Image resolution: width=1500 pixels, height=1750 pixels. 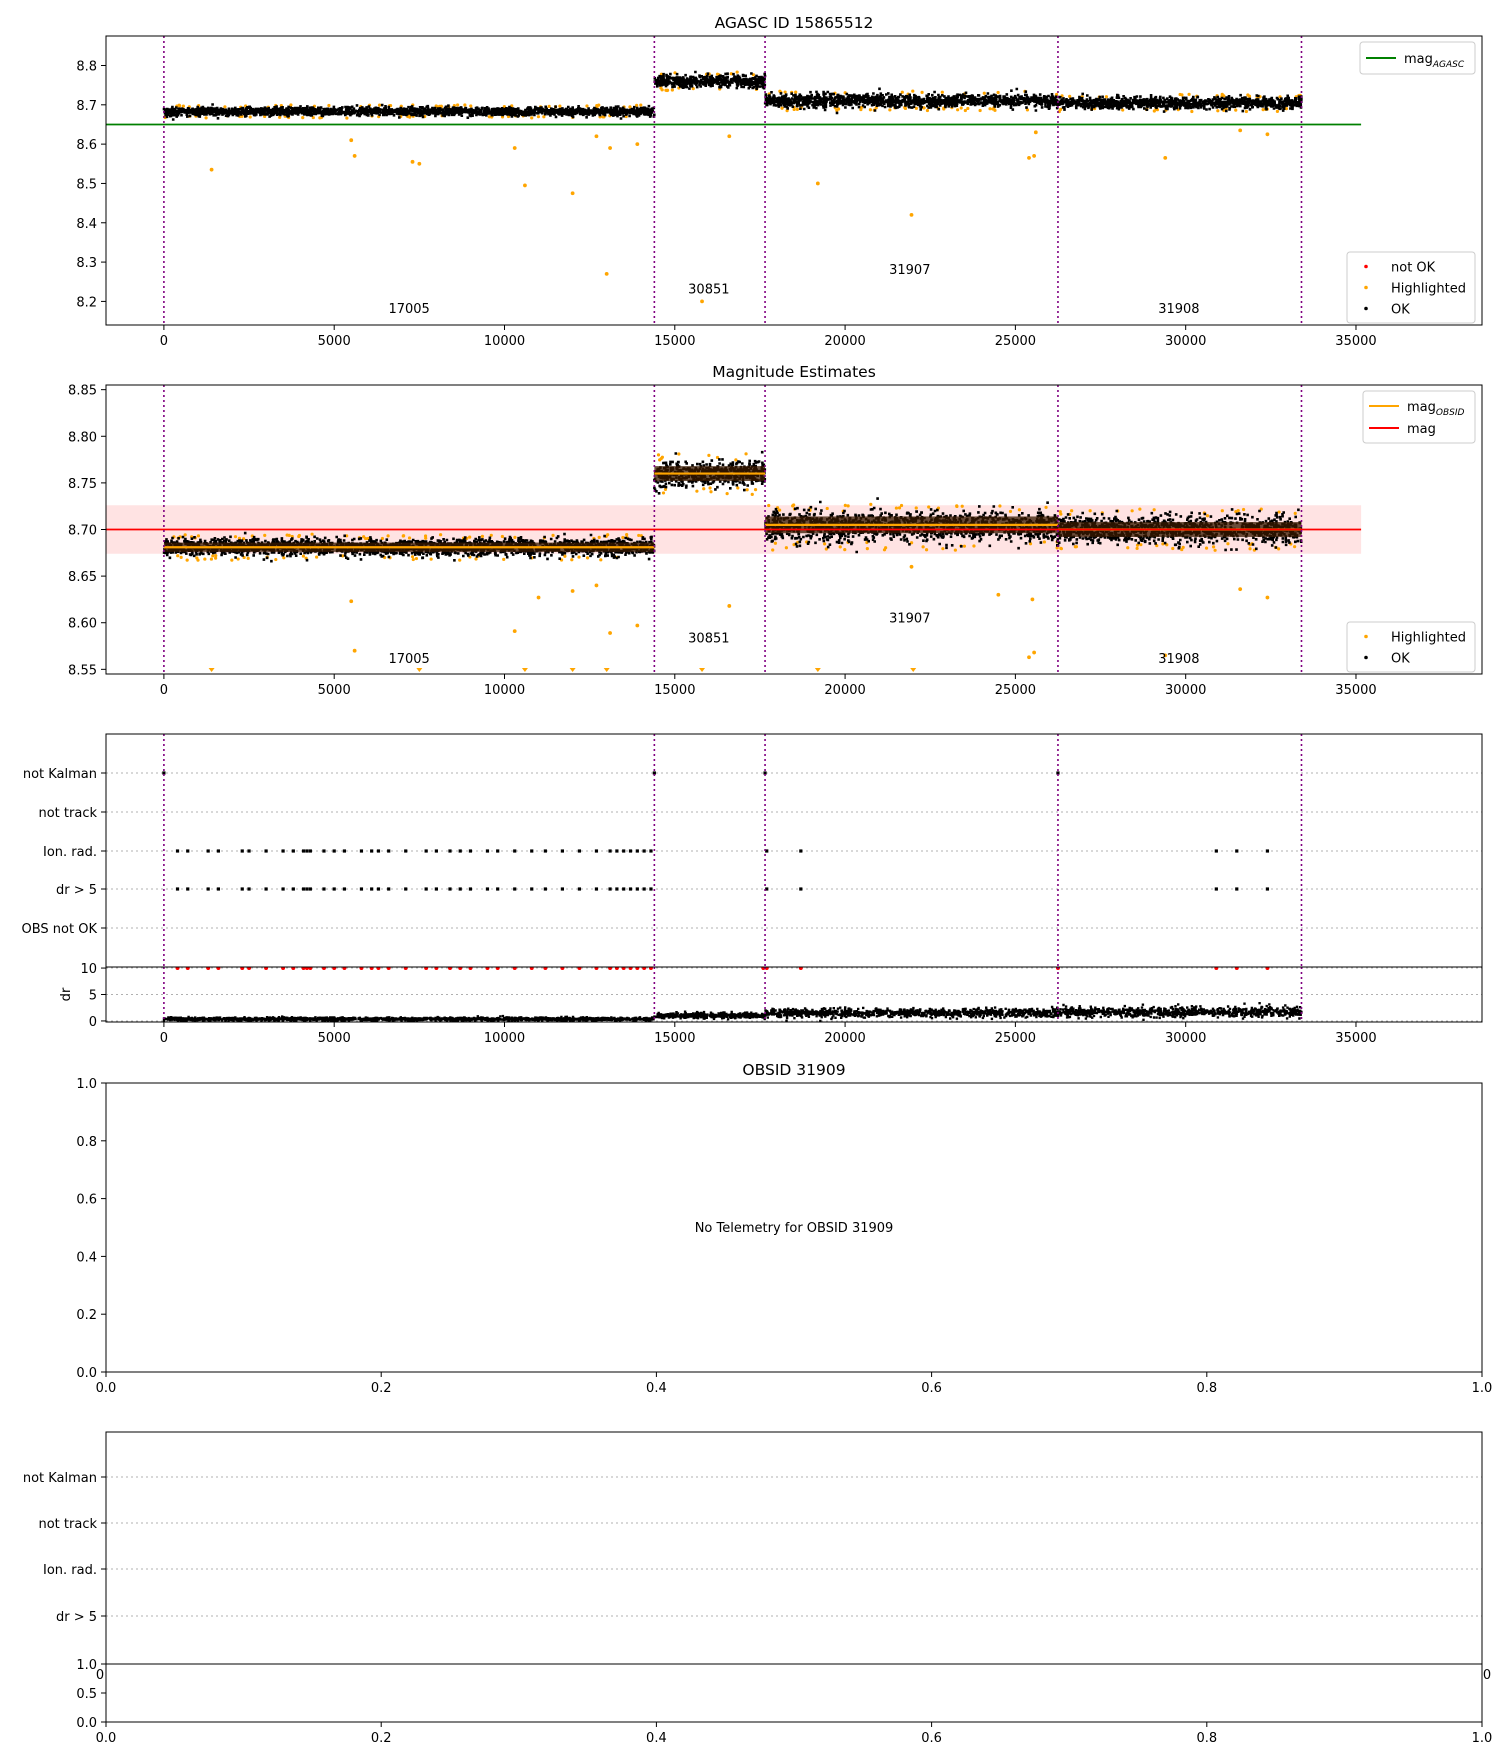 What do you see at coordinates (784, 1702) in the screenshot?
I see `panel-empty-axis: 0.0 0.2 0.4 0.6 0.8 1.00.00.51.0` at bounding box center [784, 1702].